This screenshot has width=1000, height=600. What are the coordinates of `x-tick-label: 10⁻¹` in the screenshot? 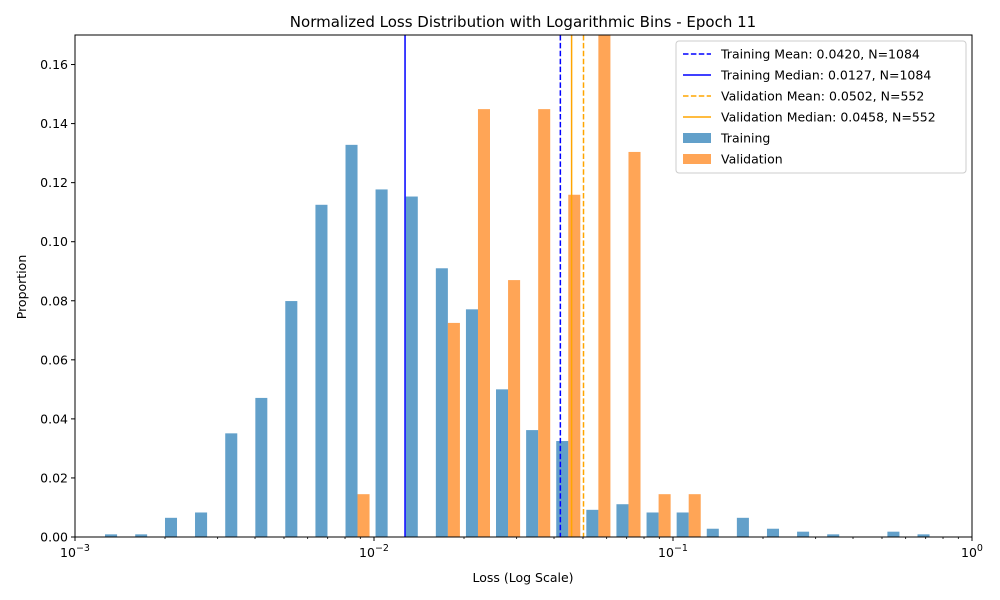 It's located at (673, 551).